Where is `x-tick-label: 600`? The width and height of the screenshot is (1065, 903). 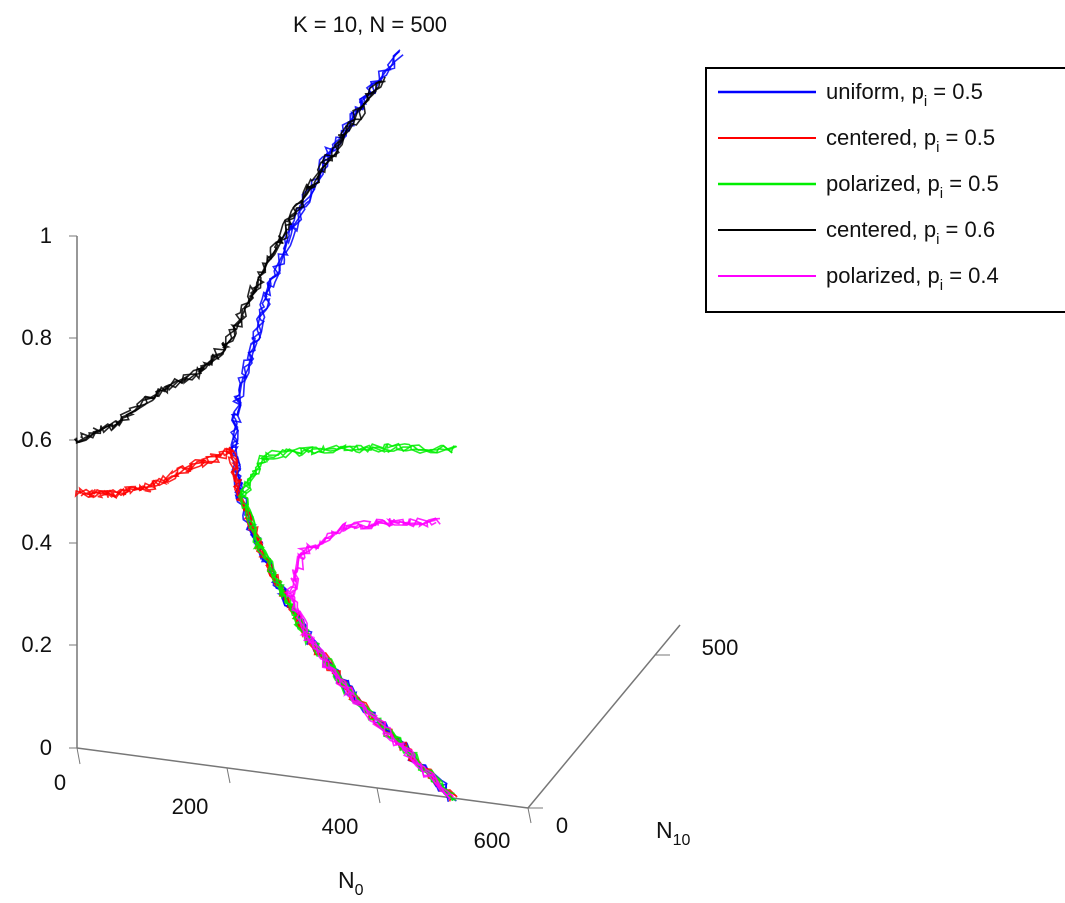 x-tick-label: 600 is located at coordinates (492, 840).